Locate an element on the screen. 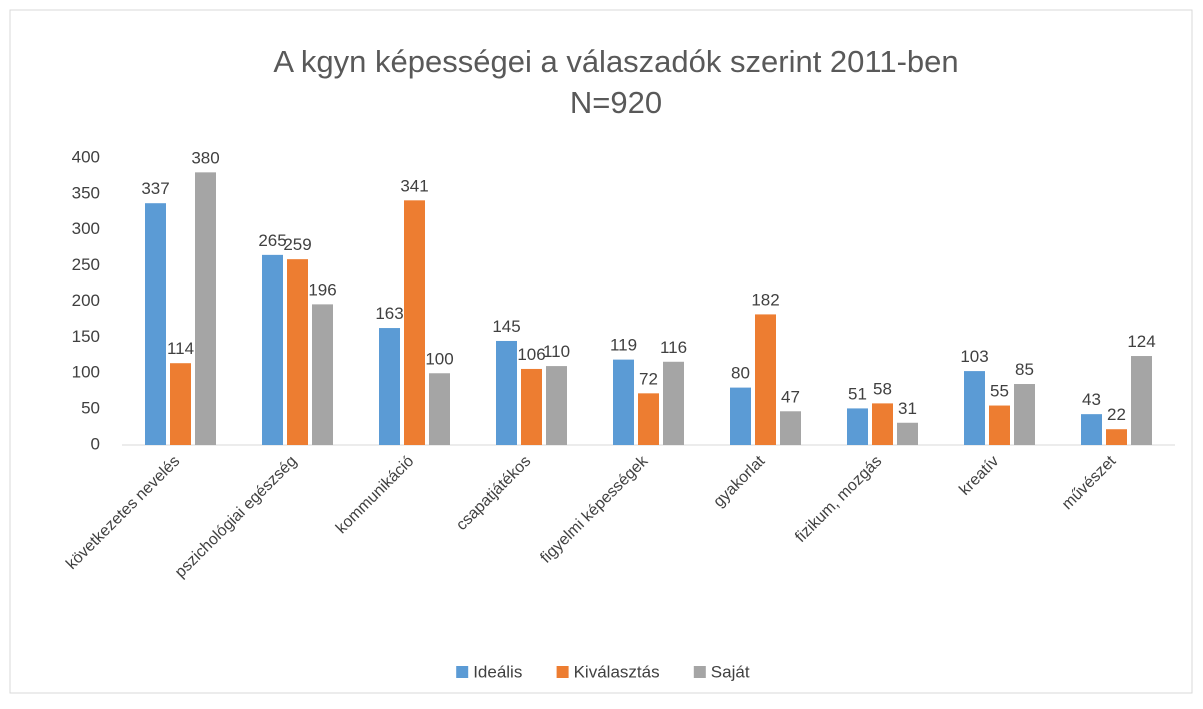 Image resolution: width=1203 pixels, height=709 pixels. value-label: 124 is located at coordinates (1141, 341).